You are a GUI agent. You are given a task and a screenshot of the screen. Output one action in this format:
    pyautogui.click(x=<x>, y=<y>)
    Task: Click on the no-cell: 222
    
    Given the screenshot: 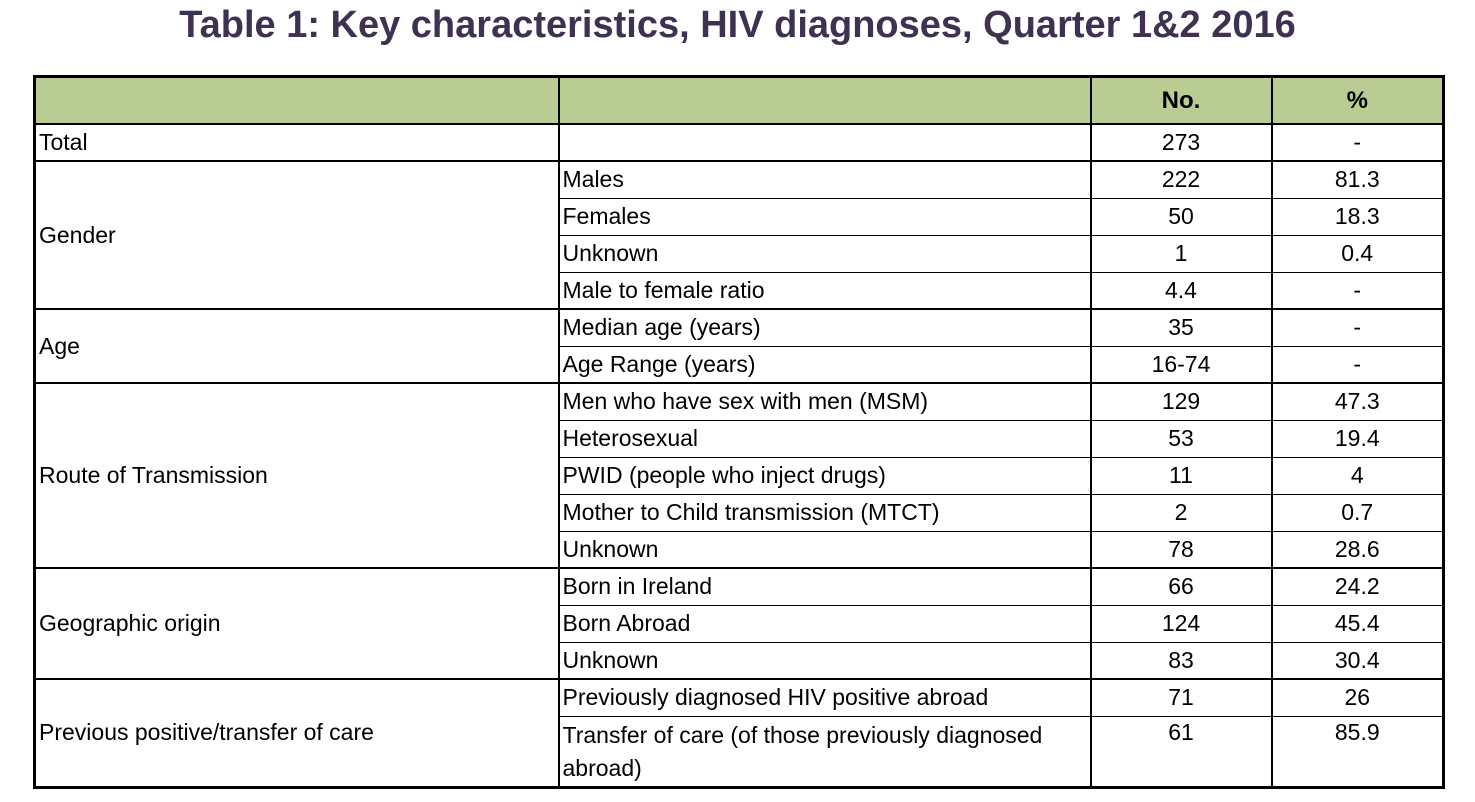 What is the action you would take?
    pyautogui.click(x=1181, y=179)
    